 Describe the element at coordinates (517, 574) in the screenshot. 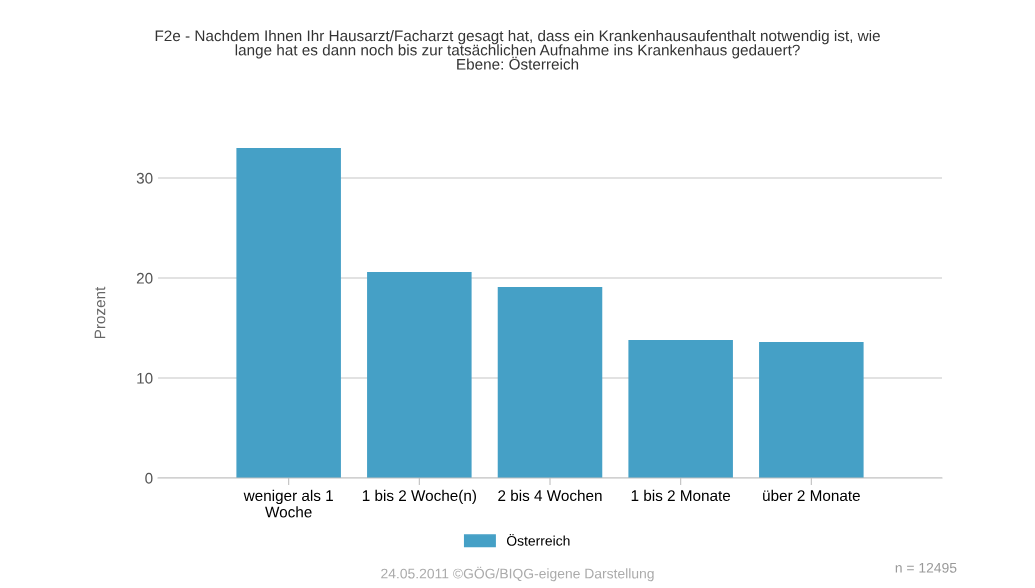

I see `text: 24.05.2011 ©GÖG/BIQG-eigene Darstellung` at that location.